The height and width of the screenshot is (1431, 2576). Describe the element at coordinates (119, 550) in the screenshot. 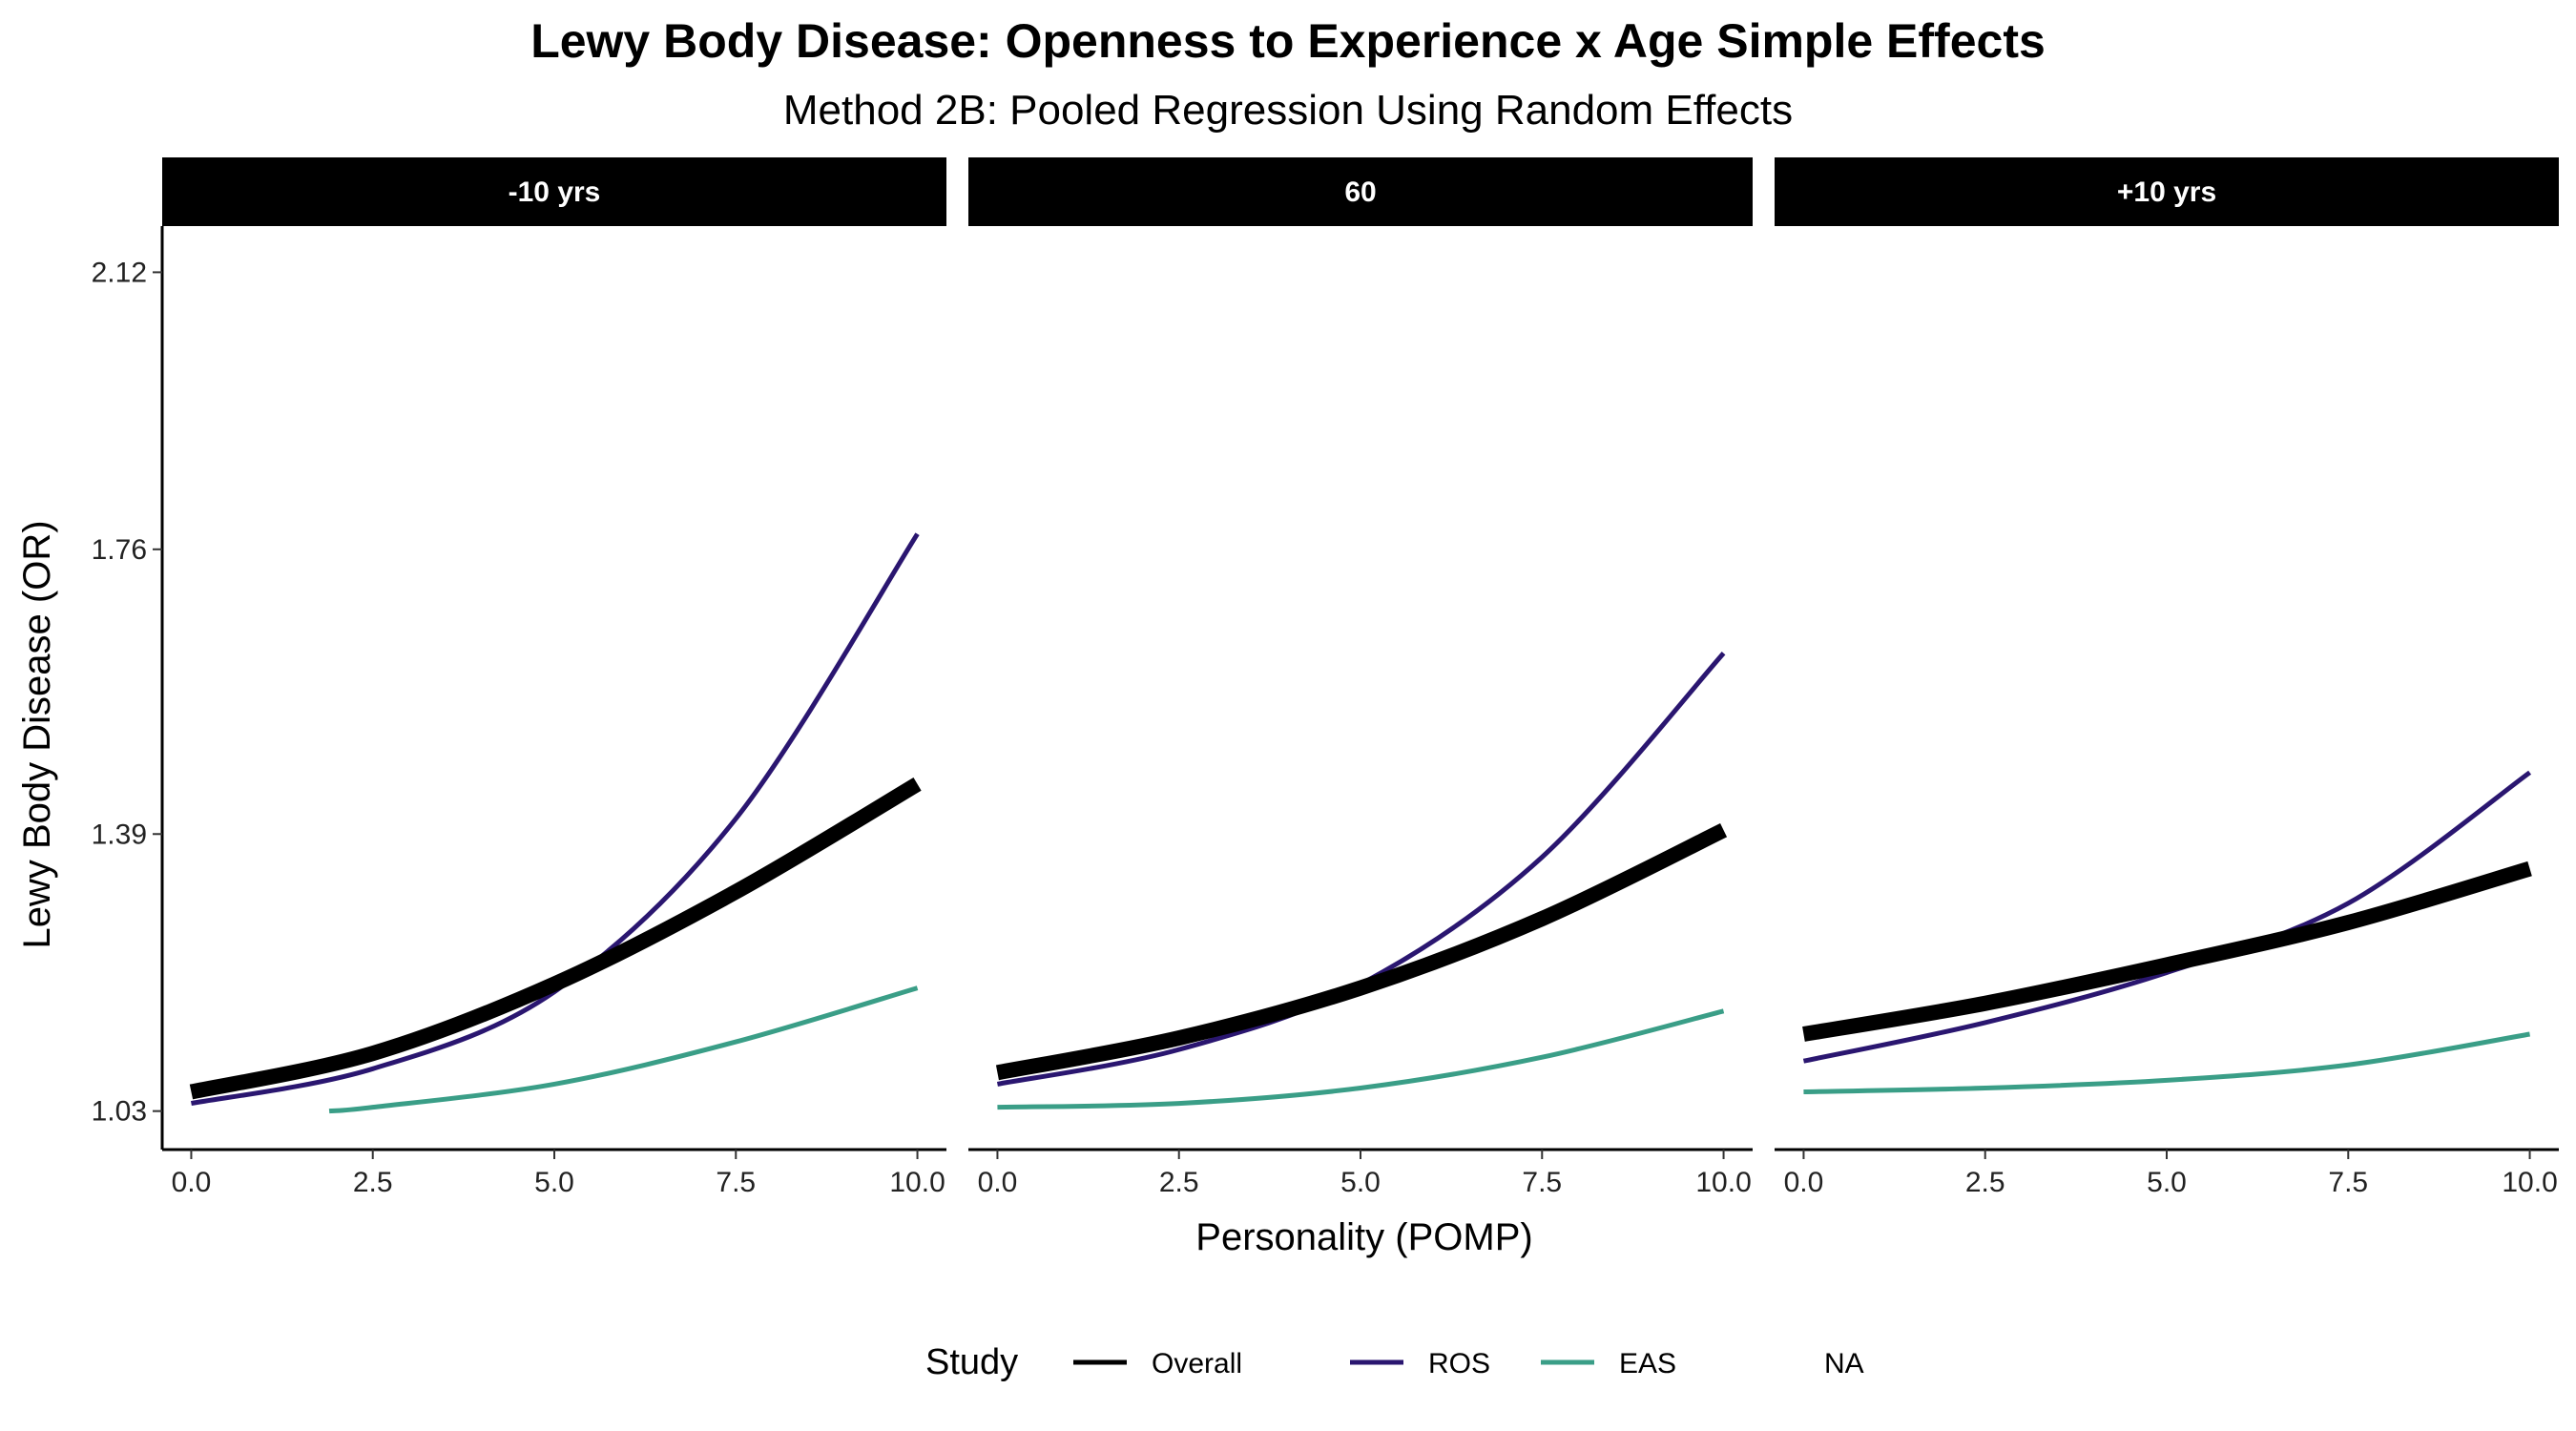

I see `y-tick-label: 1.76` at that location.